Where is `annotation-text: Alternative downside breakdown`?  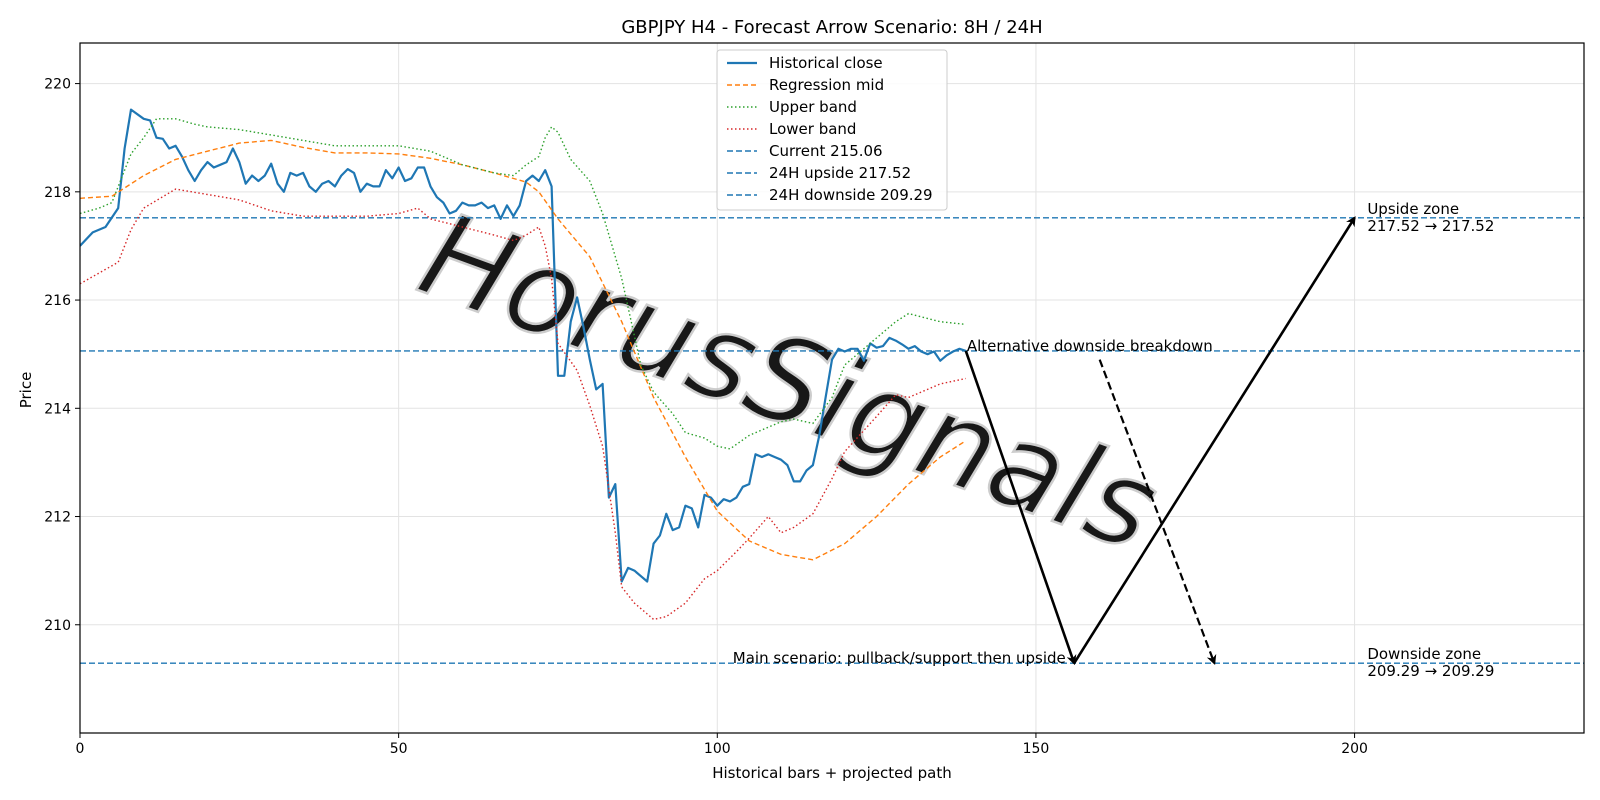
annotation-text: Alternative downside breakdown is located at coordinates (1090, 346).